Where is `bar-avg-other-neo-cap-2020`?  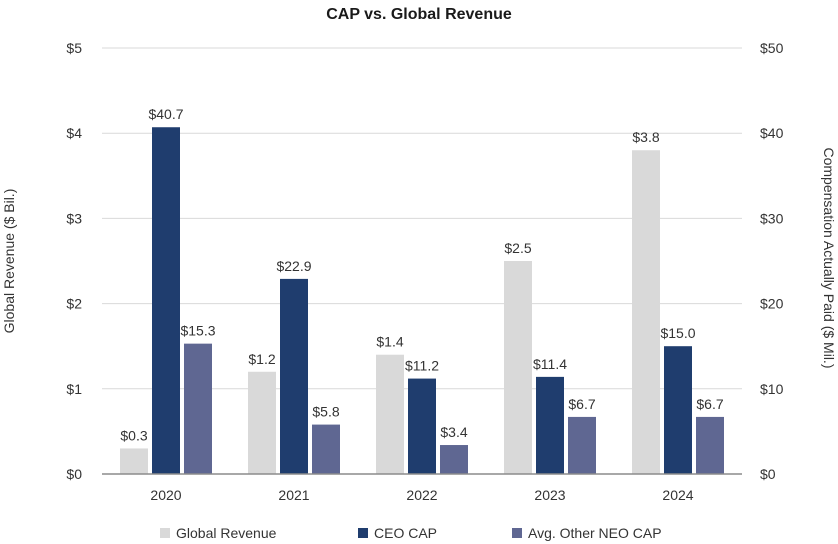
bar-avg-other-neo-cap-2020 is located at coordinates (198, 408).